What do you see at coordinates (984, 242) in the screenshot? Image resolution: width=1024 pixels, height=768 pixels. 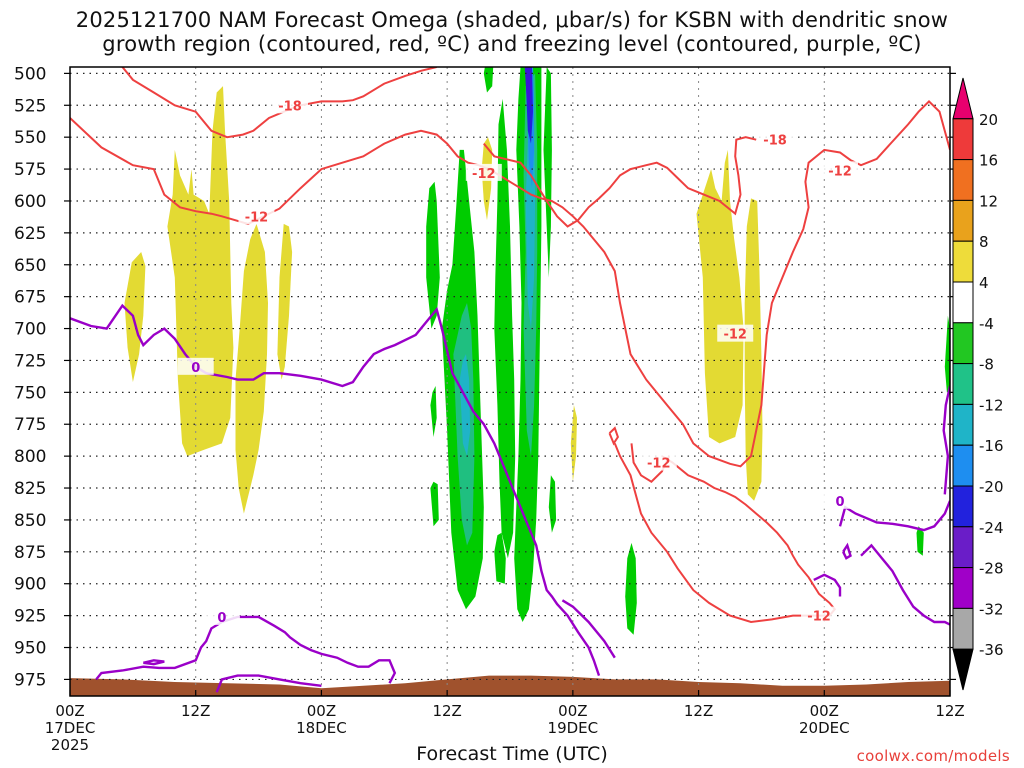 I see `colorbar-label-3: 8` at bounding box center [984, 242].